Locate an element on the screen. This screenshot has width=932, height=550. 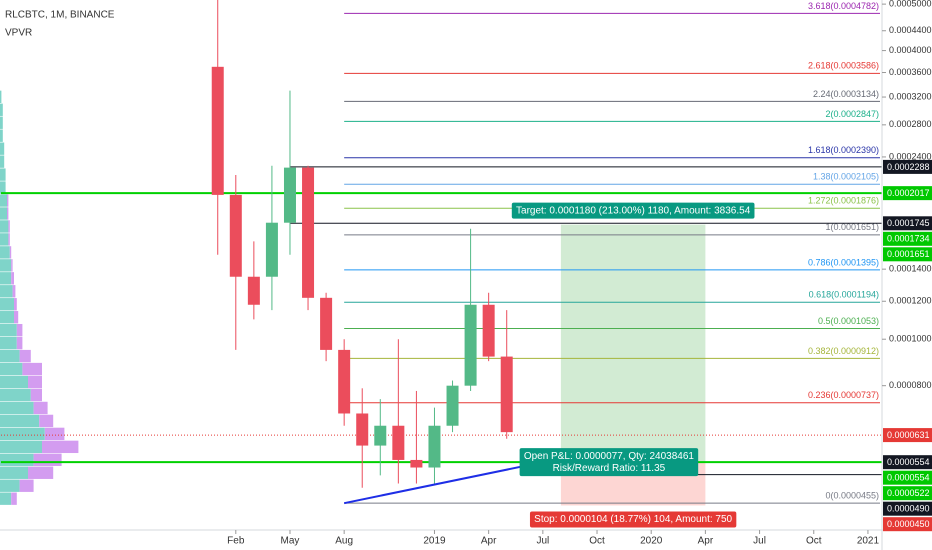
arrow is located at coordinates (444, 481).